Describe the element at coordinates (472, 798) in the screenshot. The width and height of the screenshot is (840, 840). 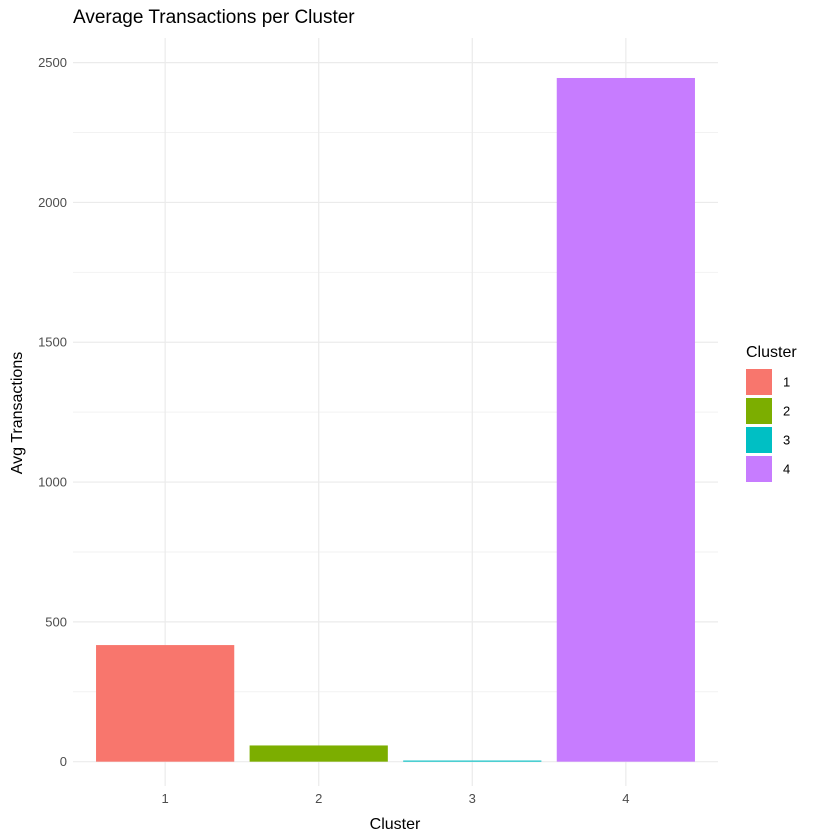
I see `x-tick-label: 3` at that location.